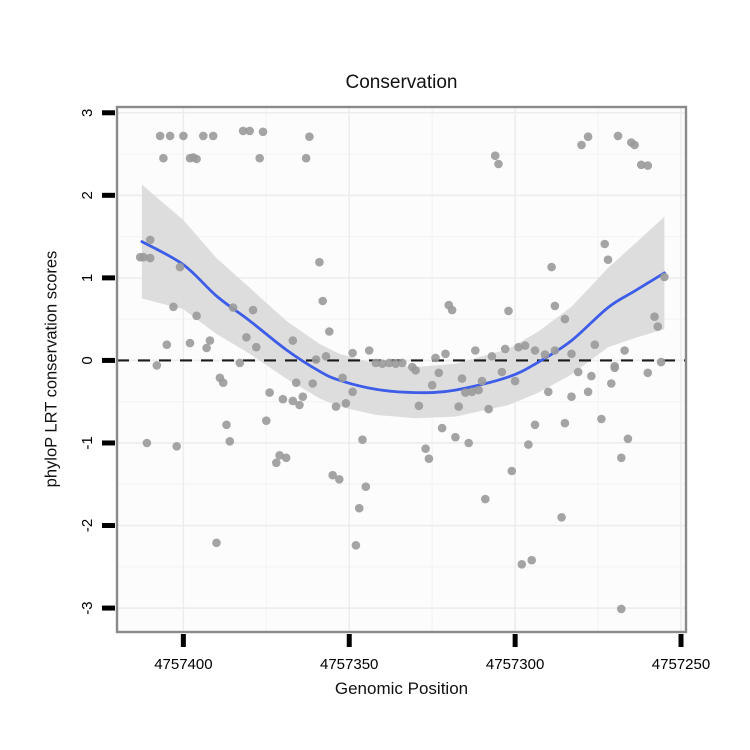 The image size is (750, 750). What do you see at coordinates (87, 278) in the screenshot?
I see `y-tick-label: 1` at bounding box center [87, 278].